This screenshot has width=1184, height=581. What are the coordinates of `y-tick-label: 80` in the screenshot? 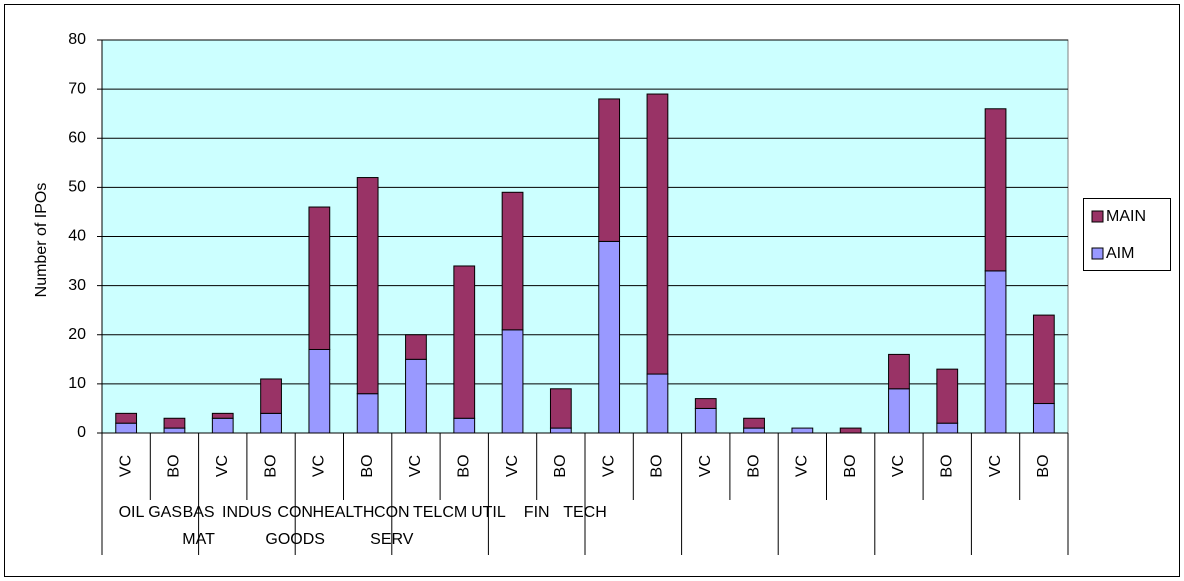 It's located at (77, 39).